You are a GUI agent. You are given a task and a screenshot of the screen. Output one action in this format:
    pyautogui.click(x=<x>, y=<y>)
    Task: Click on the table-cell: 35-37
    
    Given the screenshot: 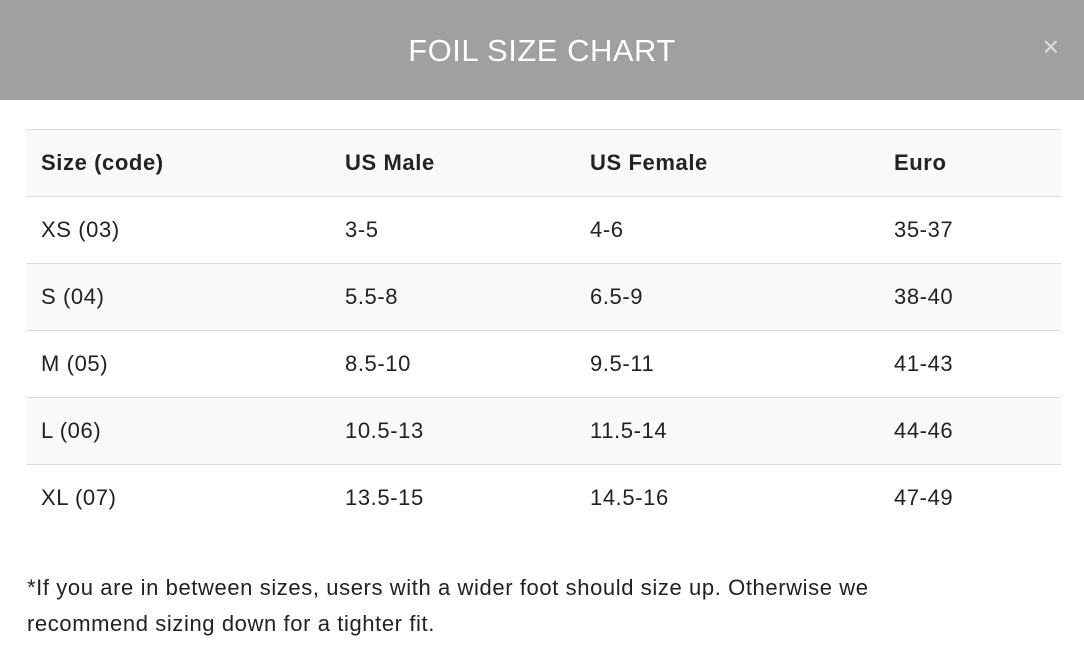 What is the action you would take?
    pyautogui.click(x=970, y=230)
    